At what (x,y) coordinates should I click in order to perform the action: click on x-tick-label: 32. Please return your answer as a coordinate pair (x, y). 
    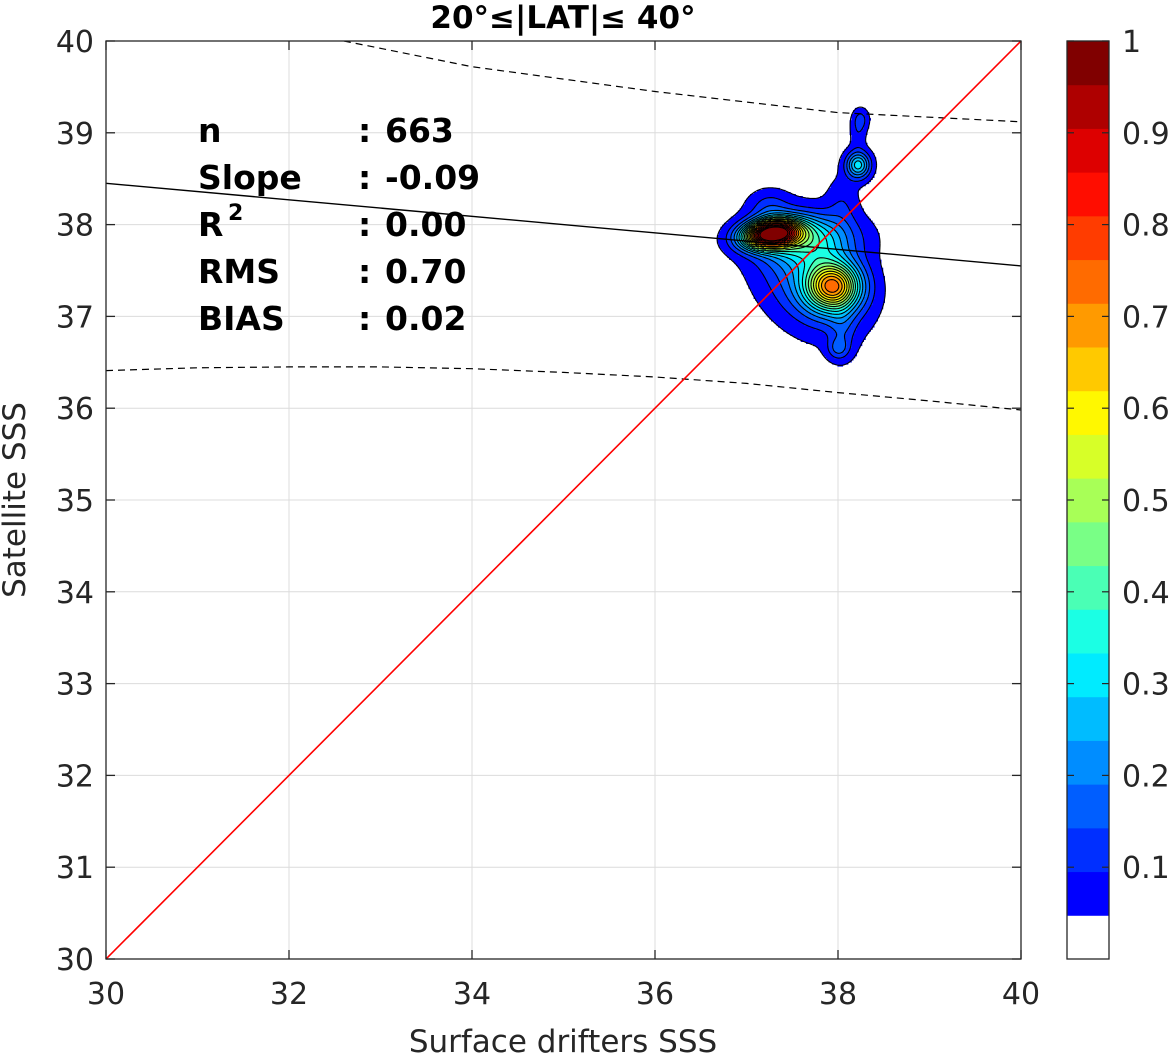
    Looking at the image, I should click on (289, 994).